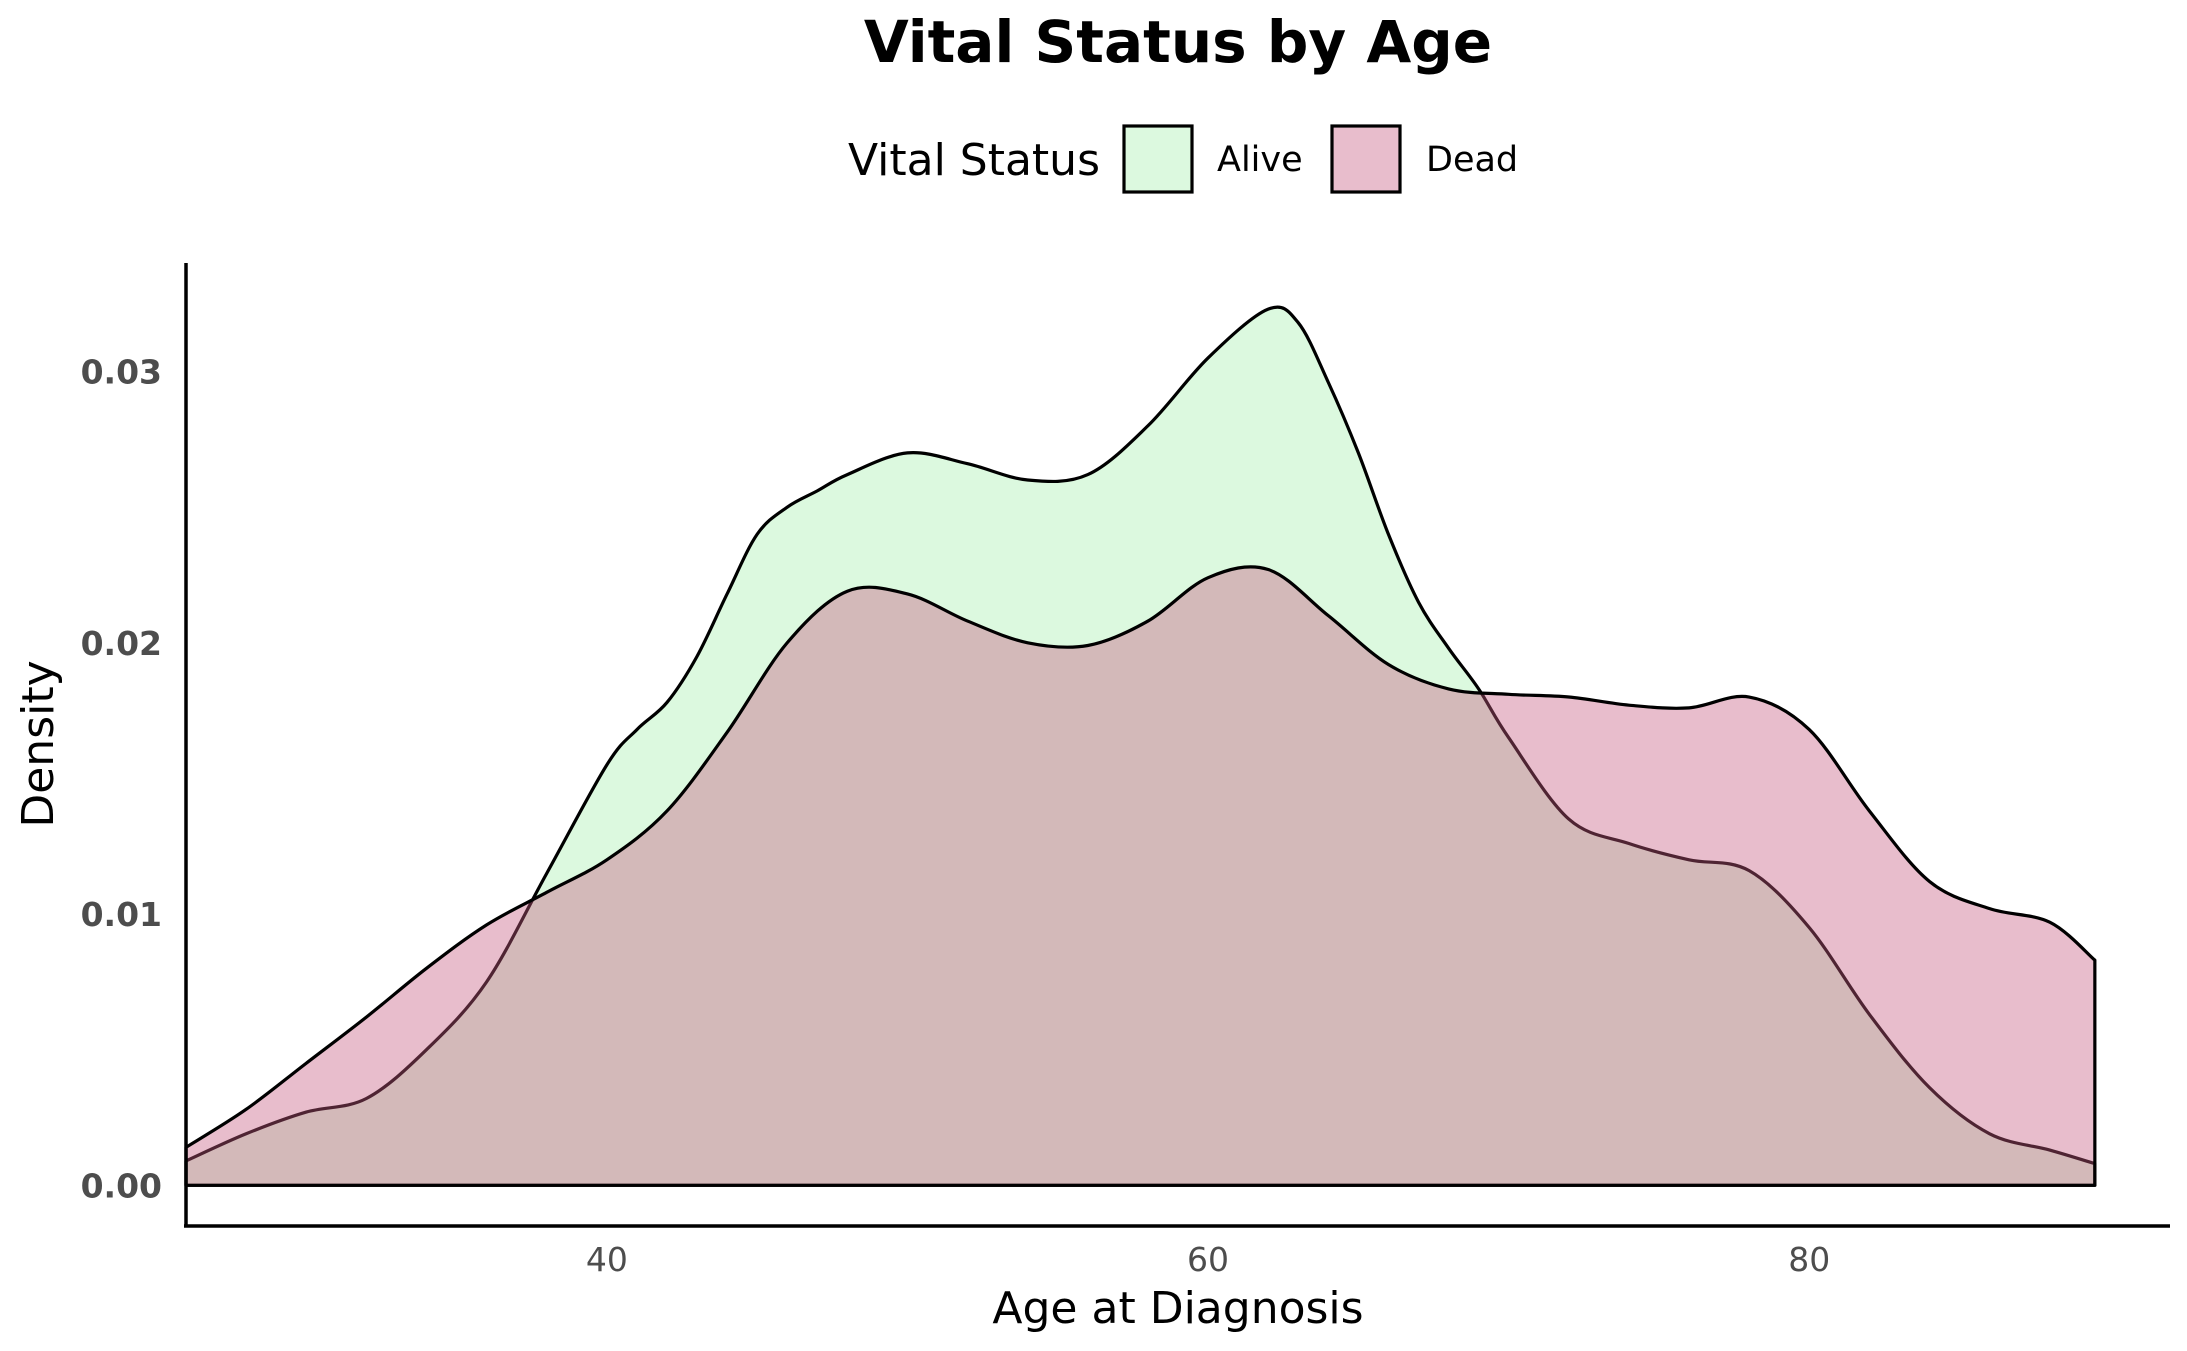 The height and width of the screenshot is (1351, 2187). I want to click on legend: Vital Status Alive Dead, so click(1183, 159).